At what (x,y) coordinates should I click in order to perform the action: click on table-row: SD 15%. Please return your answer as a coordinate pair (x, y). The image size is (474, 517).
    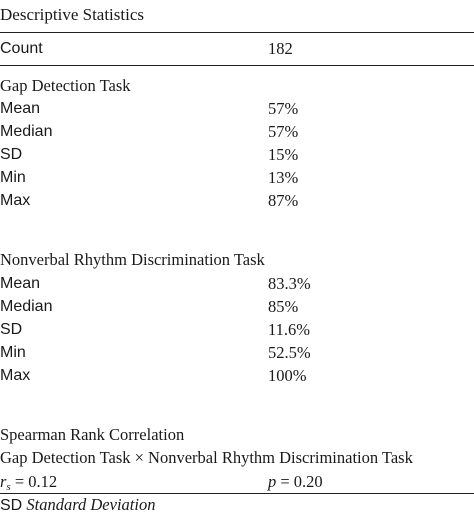
    Looking at the image, I should click on (237, 154).